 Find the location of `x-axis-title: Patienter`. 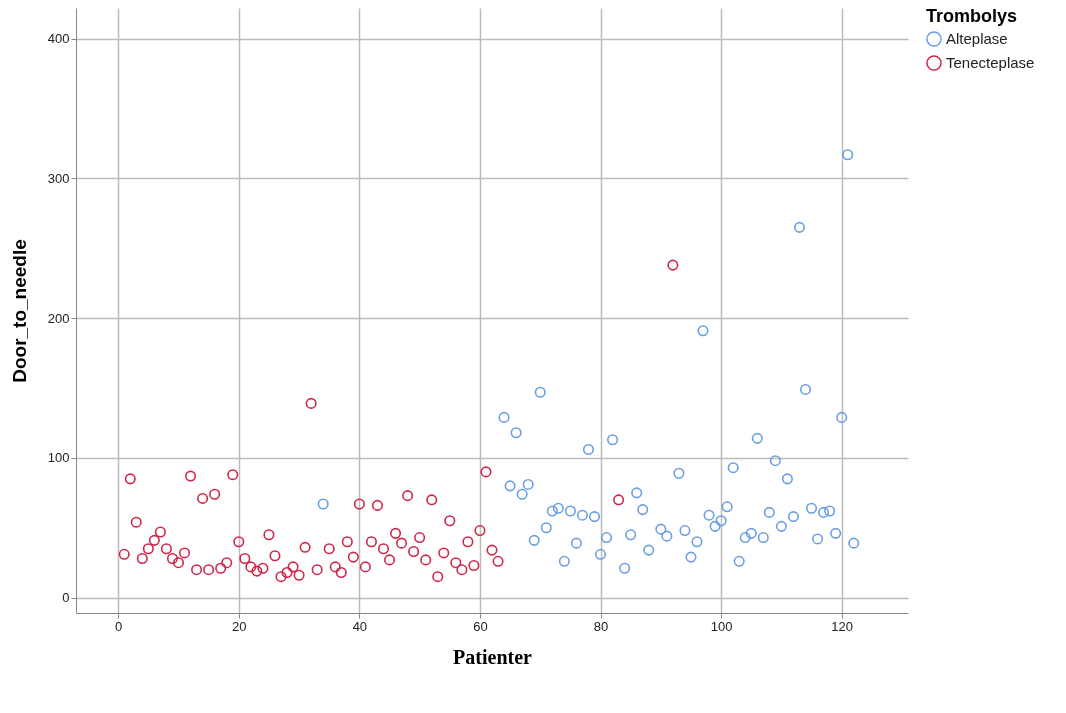

x-axis-title: Patienter is located at coordinates (493, 656).